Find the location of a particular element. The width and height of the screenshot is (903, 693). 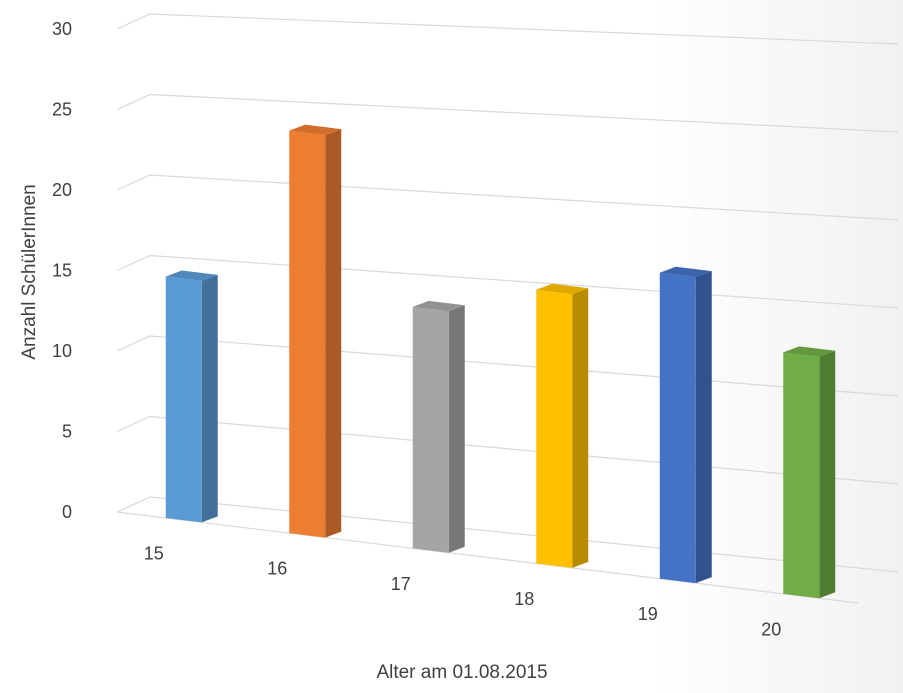

x-tick-label: 17 is located at coordinates (401, 584).